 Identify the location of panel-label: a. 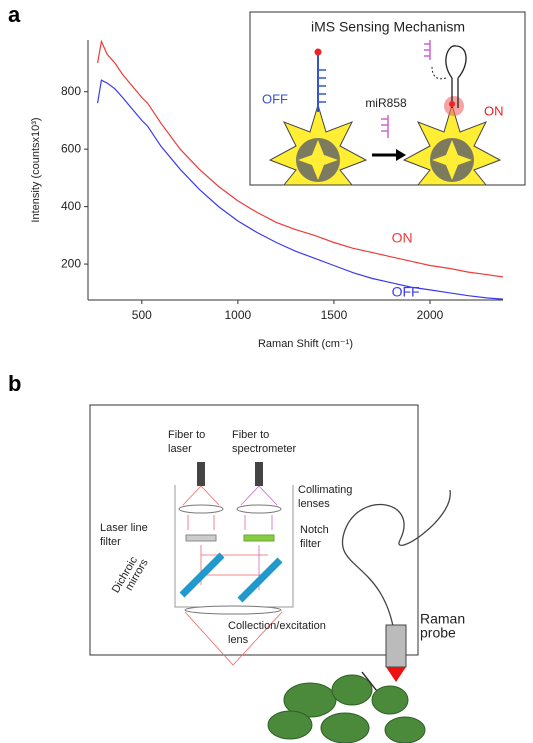
(14, 14).